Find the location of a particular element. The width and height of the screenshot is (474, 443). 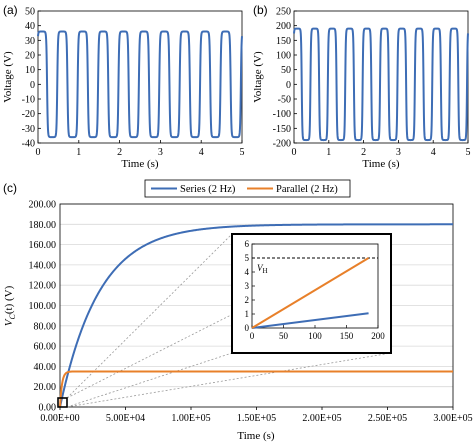

inset-ytick-label: 3 is located at coordinates (247, 286).